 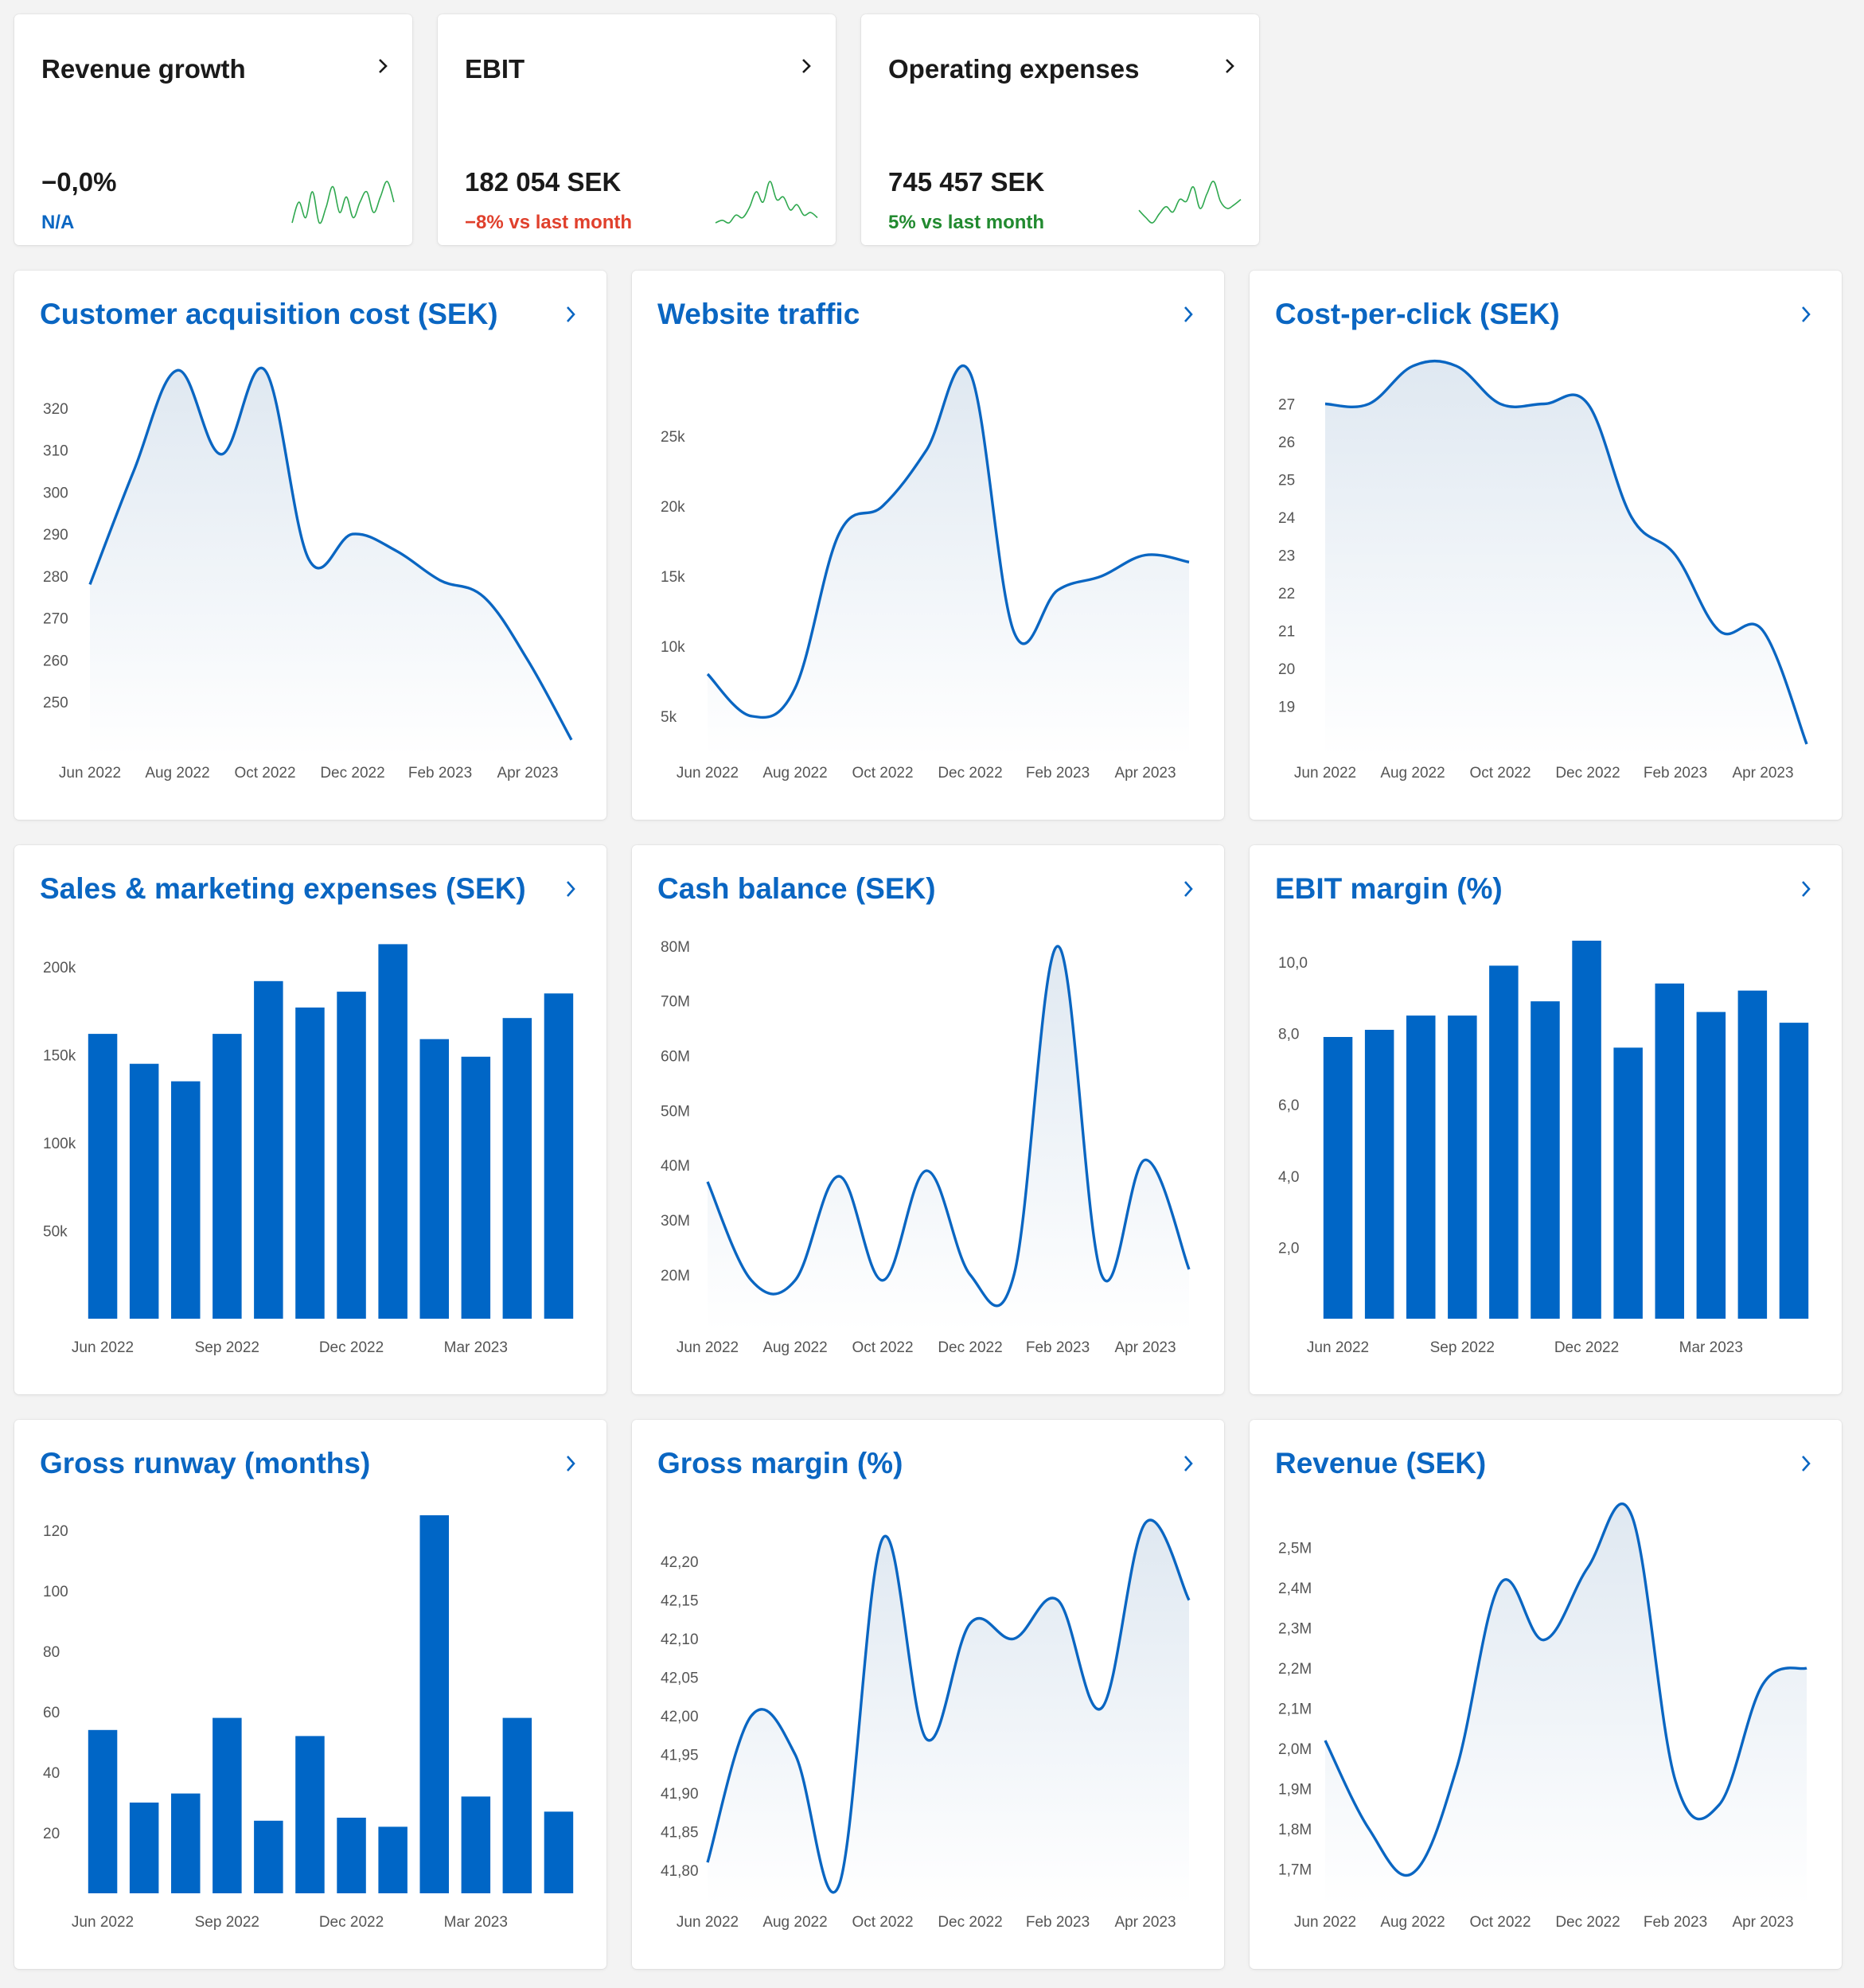 What do you see at coordinates (680, 1794) in the screenshot?
I see `y-tick-label: 41,90` at bounding box center [680, 1794].